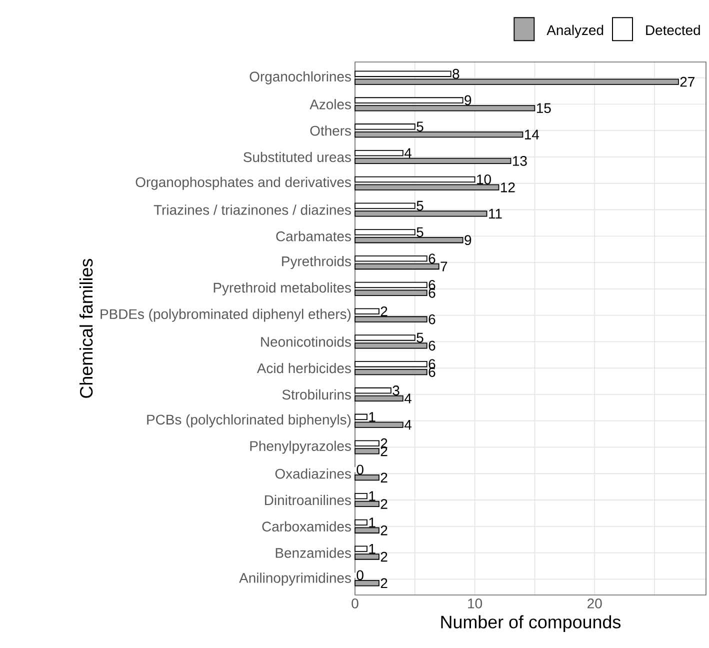 The image size is (709, 648). Describe the element at coordinates (86, 328) in the screenshot. I see `y-axis-title: Chemical families` at that location.